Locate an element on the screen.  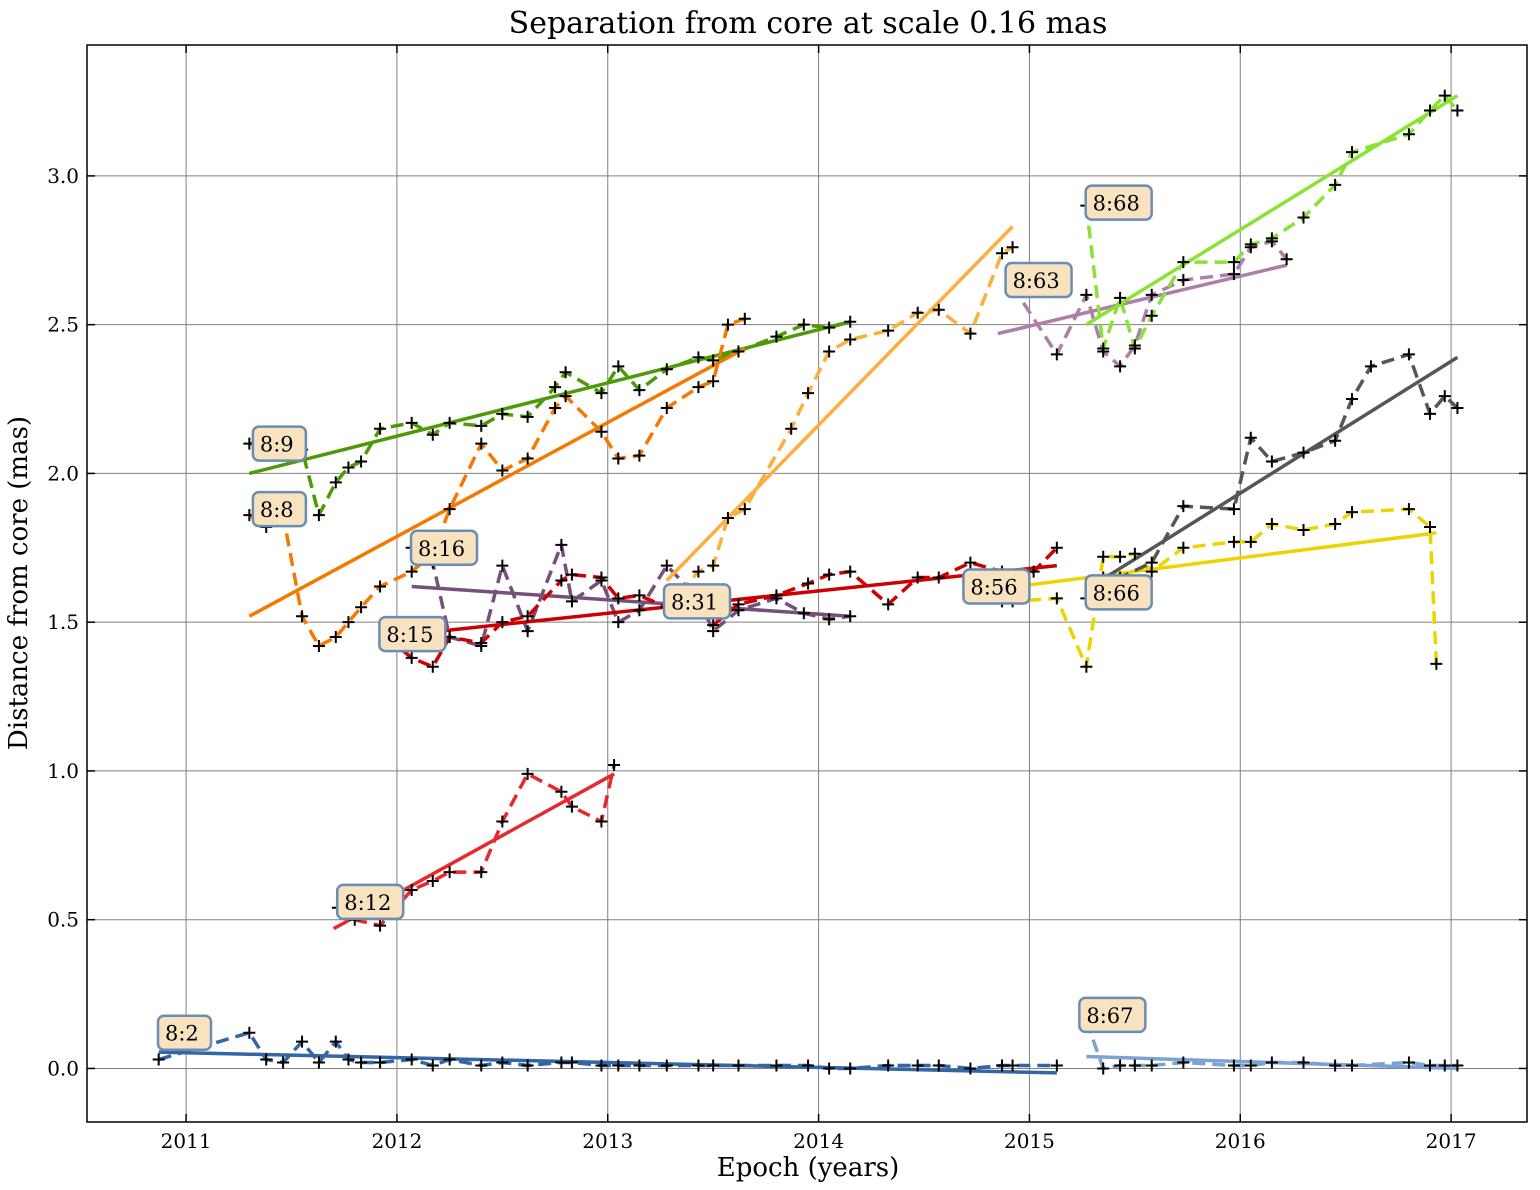
series-8:68-fit is located at coordinates (1272, 210).